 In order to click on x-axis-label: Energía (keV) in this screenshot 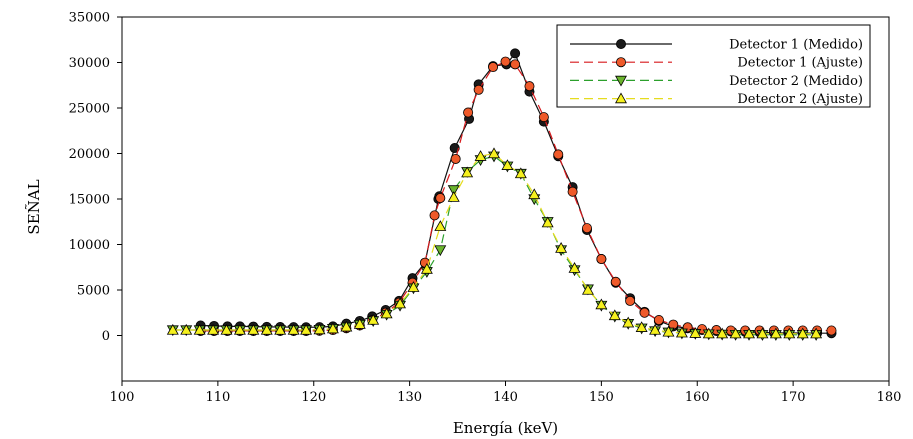, I will do `click(505, 428)`.